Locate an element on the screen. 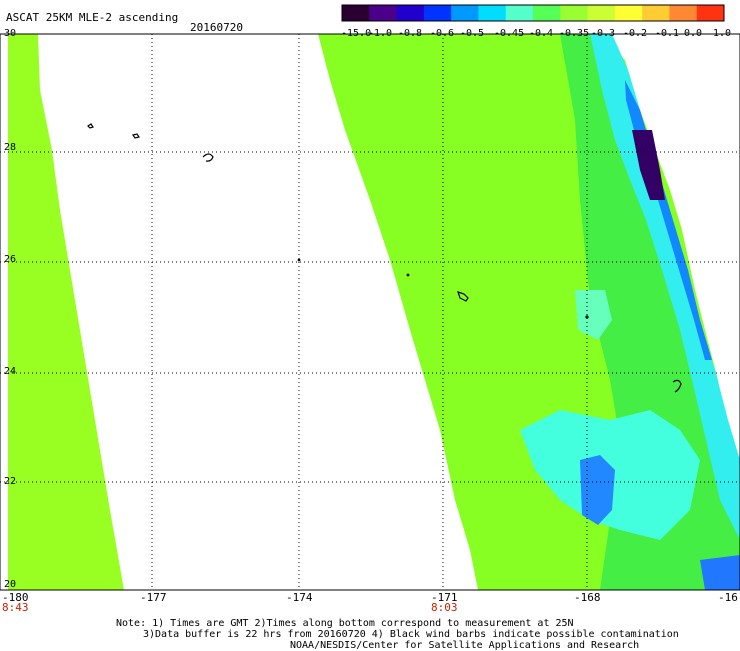 The width and height of the screenshot is (740, 651). colorbar-label: -0.6 is located at coordinates (442, 33).